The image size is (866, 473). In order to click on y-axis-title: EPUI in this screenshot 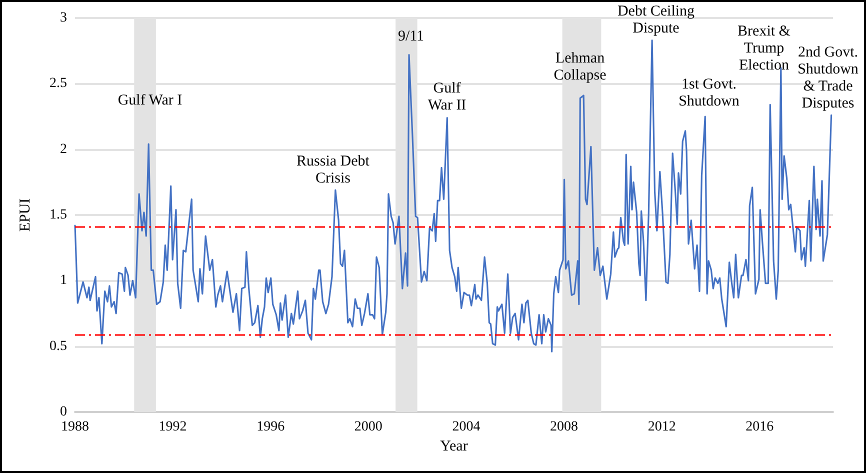, I will do `click(26, 215)`.